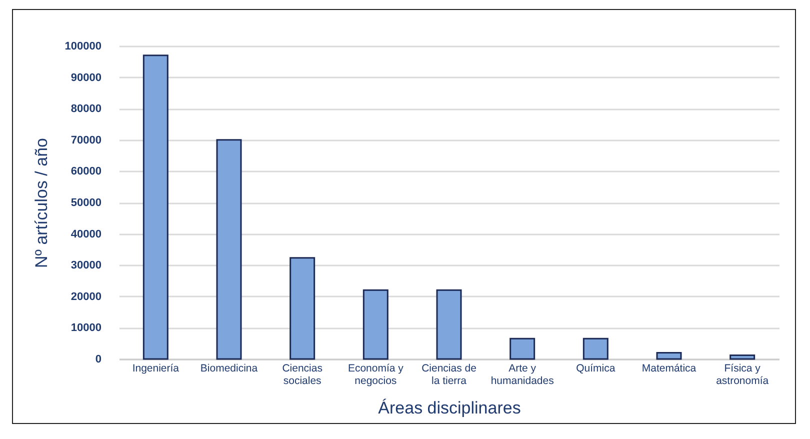 The image size is (810, 439). What do you see at coordinates (86, 234) in the screenshot?
I see `y-tick-label: 40000` at bounding box center [86, 234].